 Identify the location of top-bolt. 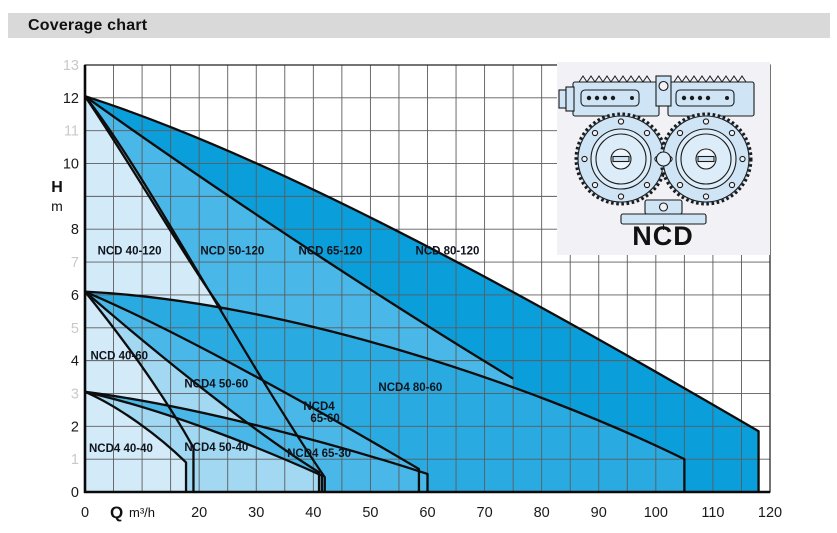
(663, 86).